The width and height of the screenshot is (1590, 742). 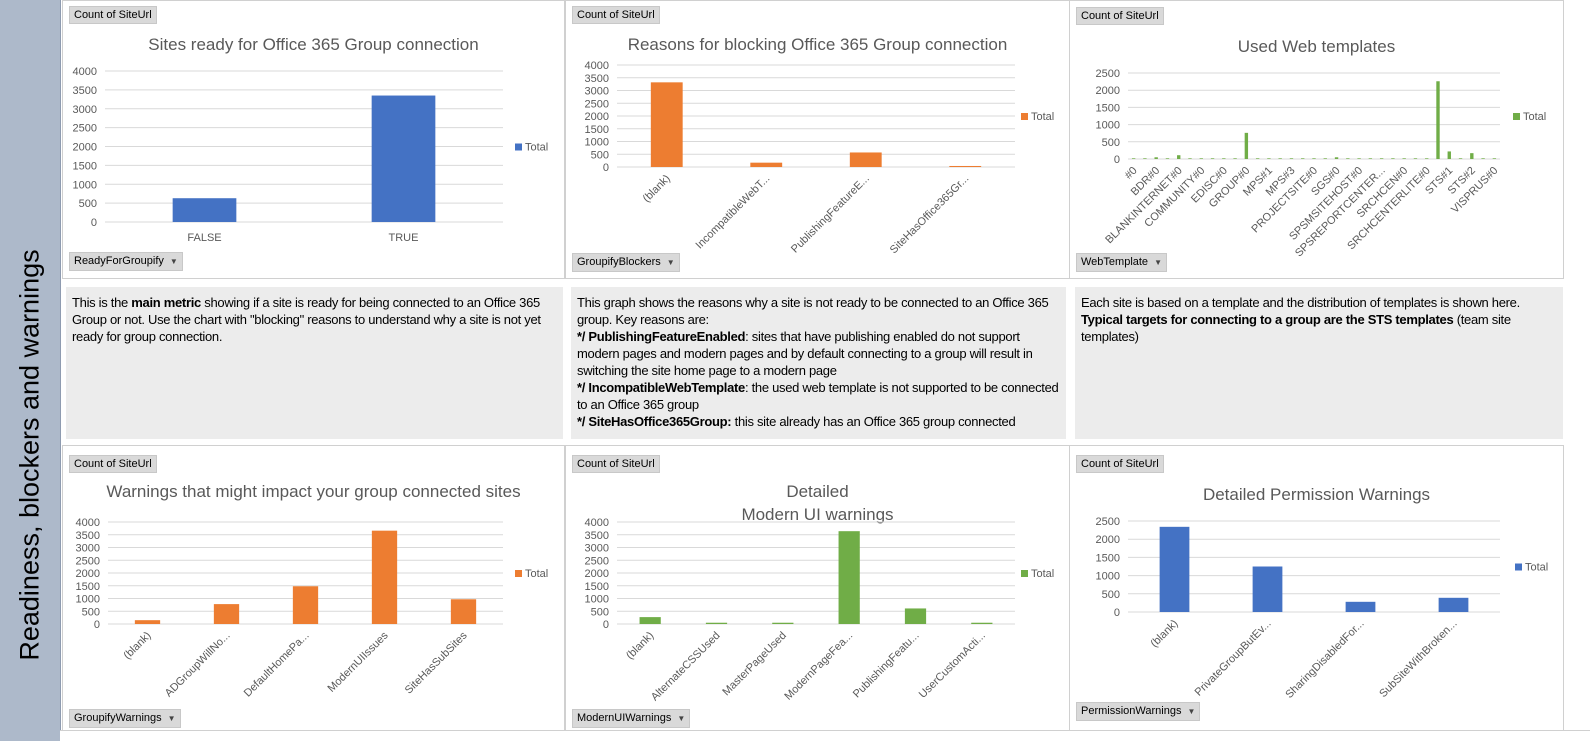 What do you see at coordinates (1439, 181) in the screenshot?
I see `x-tick-label: STS#1` at bounding box center [1439, 181].